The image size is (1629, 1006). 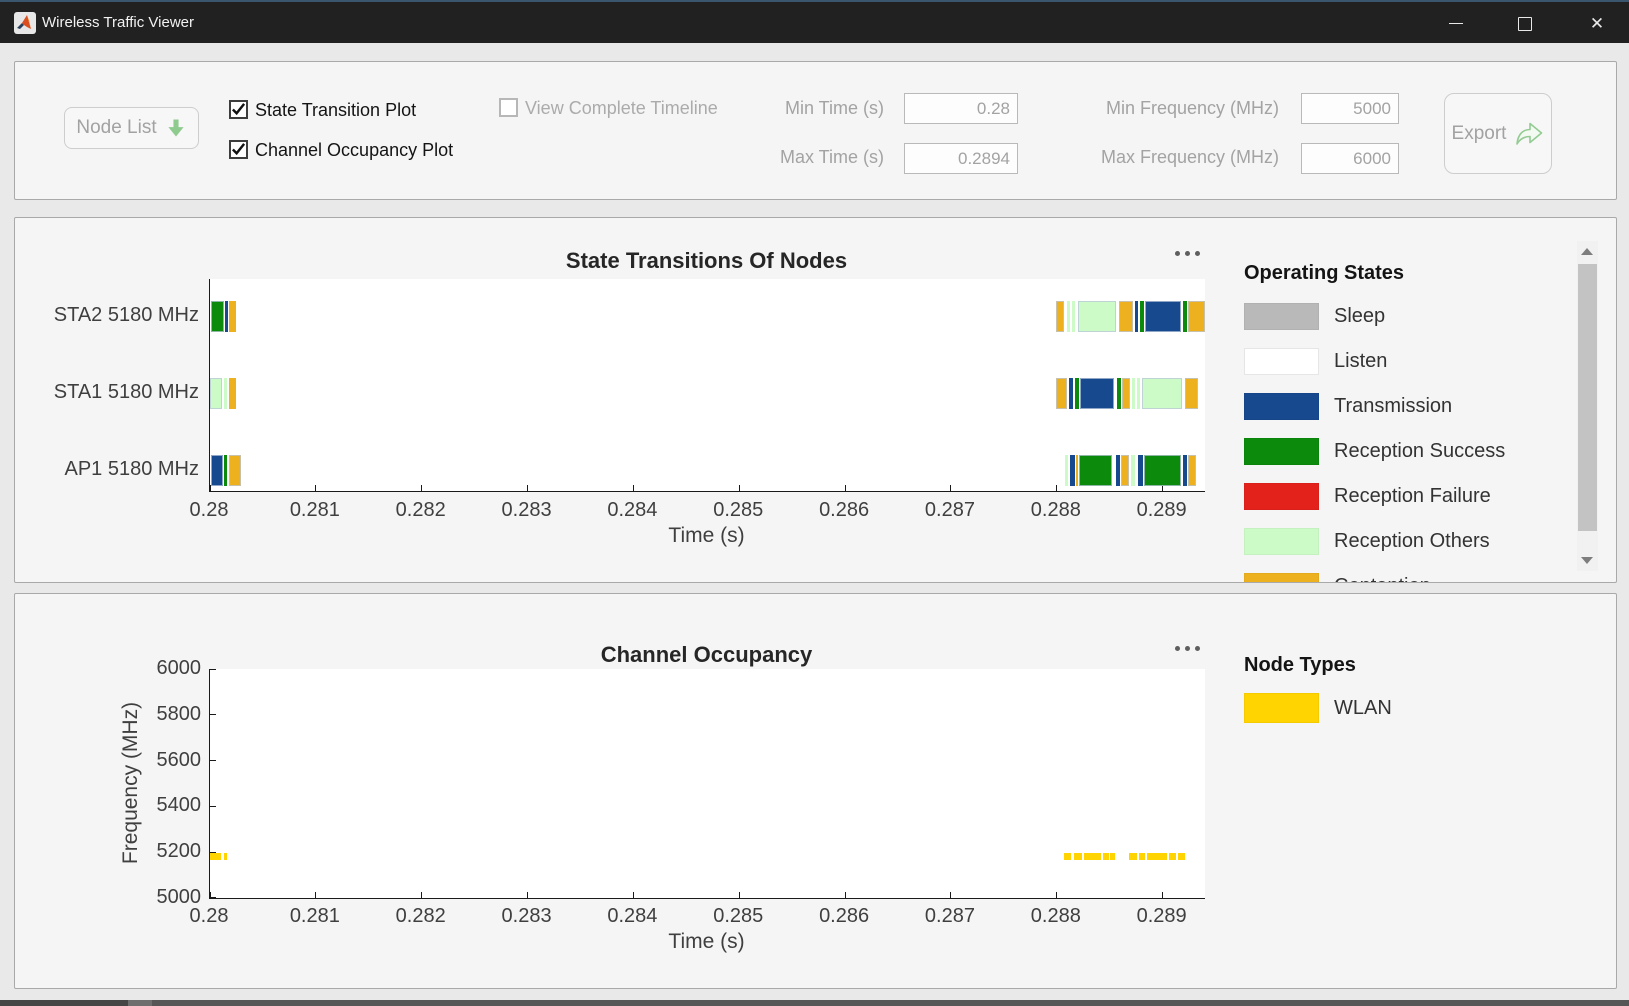 I want to click on y-tick-label: 5400, so click(x=179, y=805).